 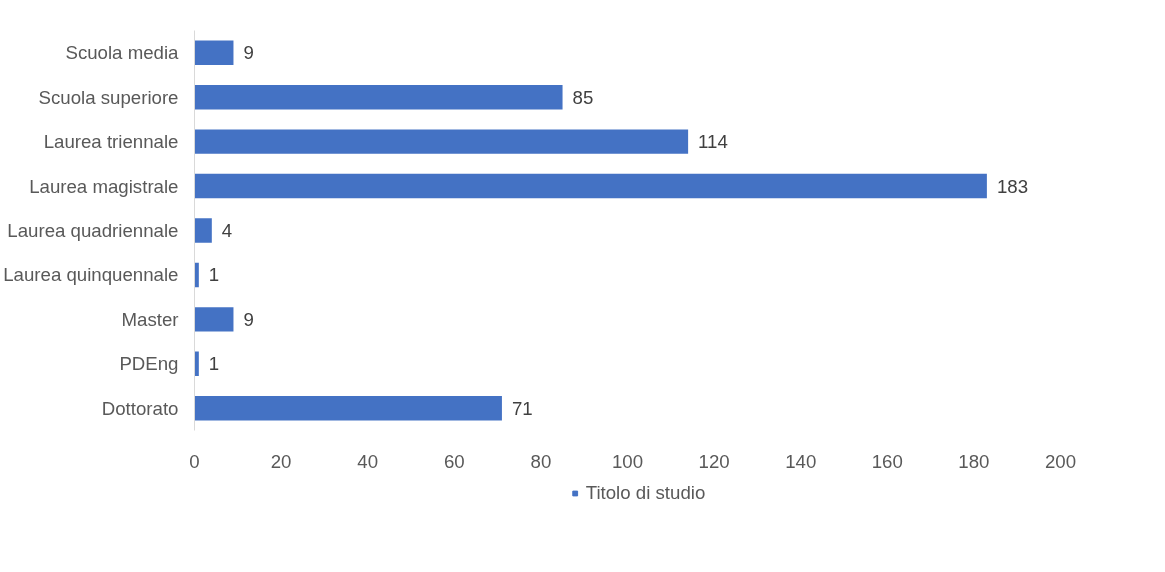 I want to click on data-label: 114, so click(x=713, y=142).